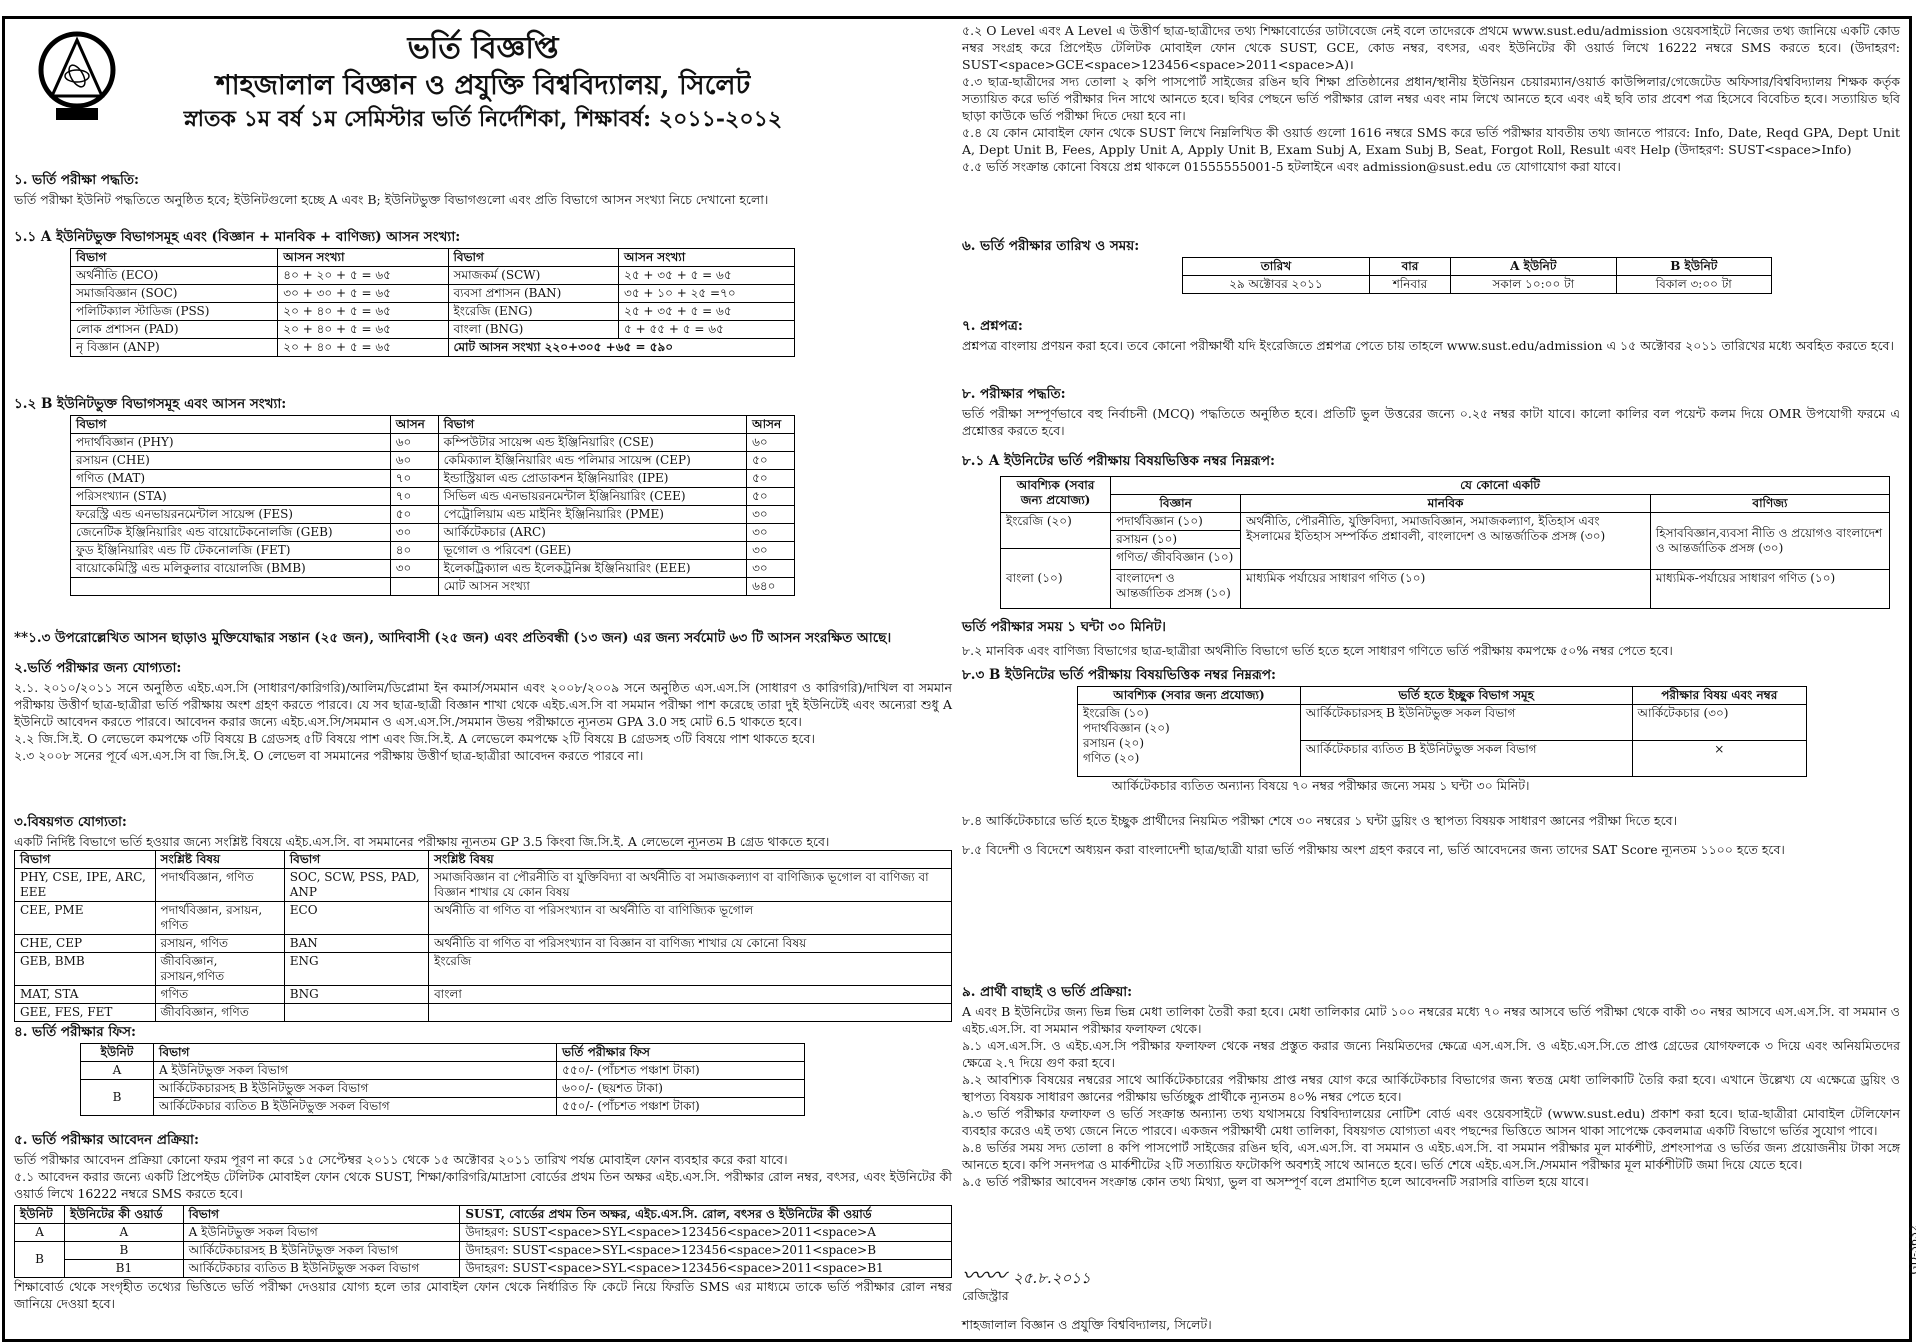 Image resolution: width=1916 pixels, height=1344 pixels. Describe the element at coordinates (117, 1070) in the screenshot. I see `table-cell: A` at that location.